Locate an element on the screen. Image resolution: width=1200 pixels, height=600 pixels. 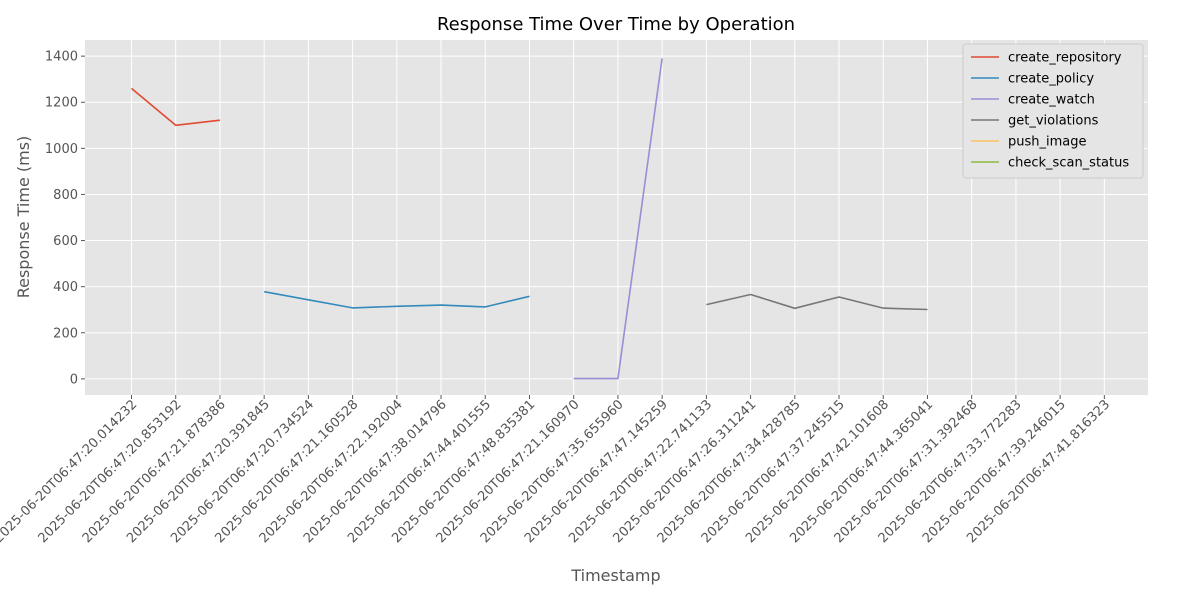
series-line-create-repository is located at coordinates (175, 107).